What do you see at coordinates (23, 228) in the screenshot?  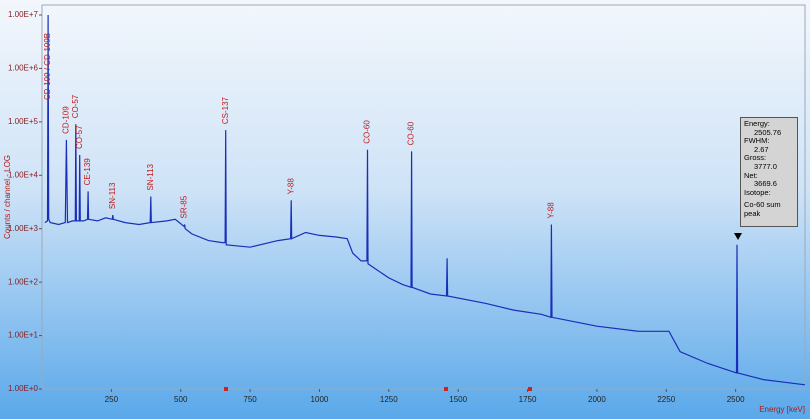 I see `y-tick-label: 1.00E+3` at bounding box center [23, 228].